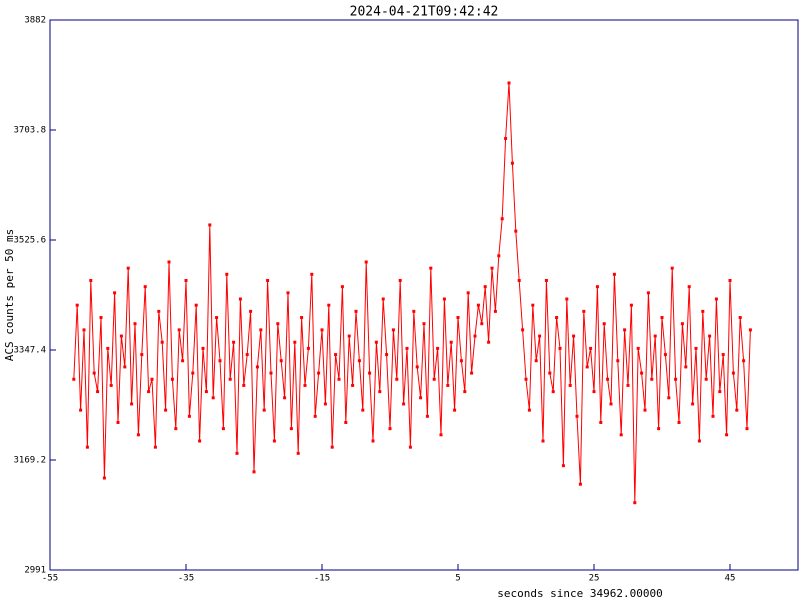 This screenshot has width=800, height=600. I want to click on y-tick-label: 3347.4, so click(29, 351).